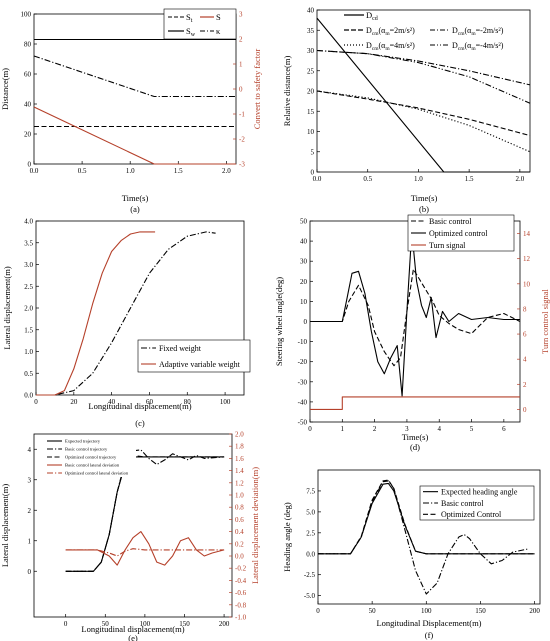 Image resolution: width=550 pixels, height=641 pixels. What do you see at coordinates (239, 447) in the screenshot?
I see `y2-tick-label: 1.8` at bounding box center [239, 447].